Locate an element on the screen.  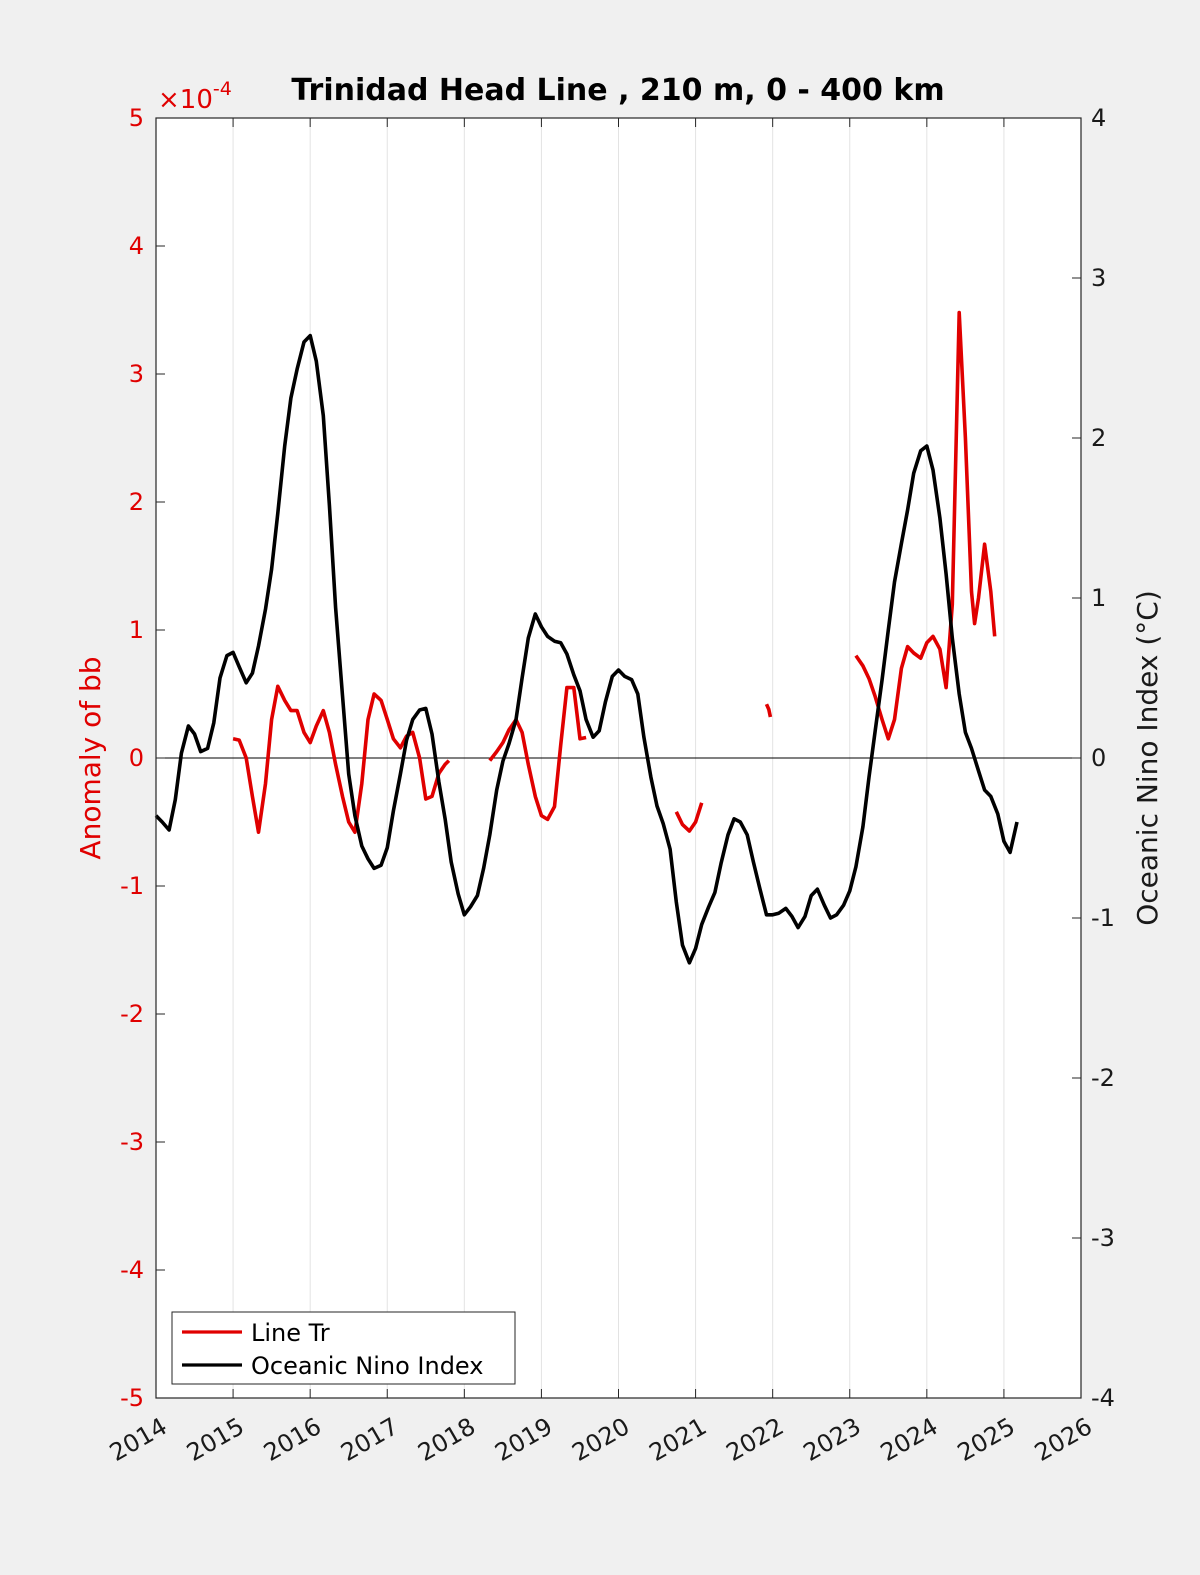
y-left-tick-label: 0 is located at coordinates (136, 758).